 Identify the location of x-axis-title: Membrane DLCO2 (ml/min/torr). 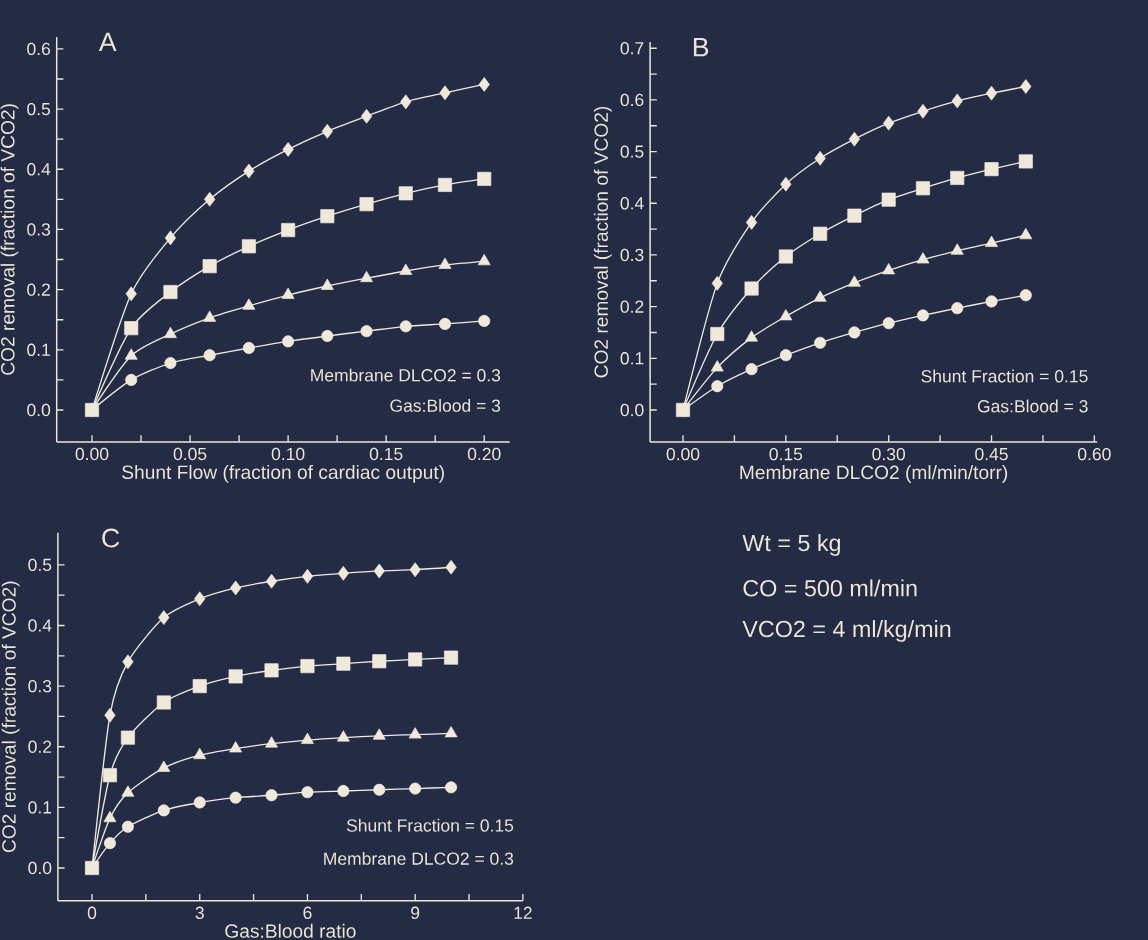
(874, 474).